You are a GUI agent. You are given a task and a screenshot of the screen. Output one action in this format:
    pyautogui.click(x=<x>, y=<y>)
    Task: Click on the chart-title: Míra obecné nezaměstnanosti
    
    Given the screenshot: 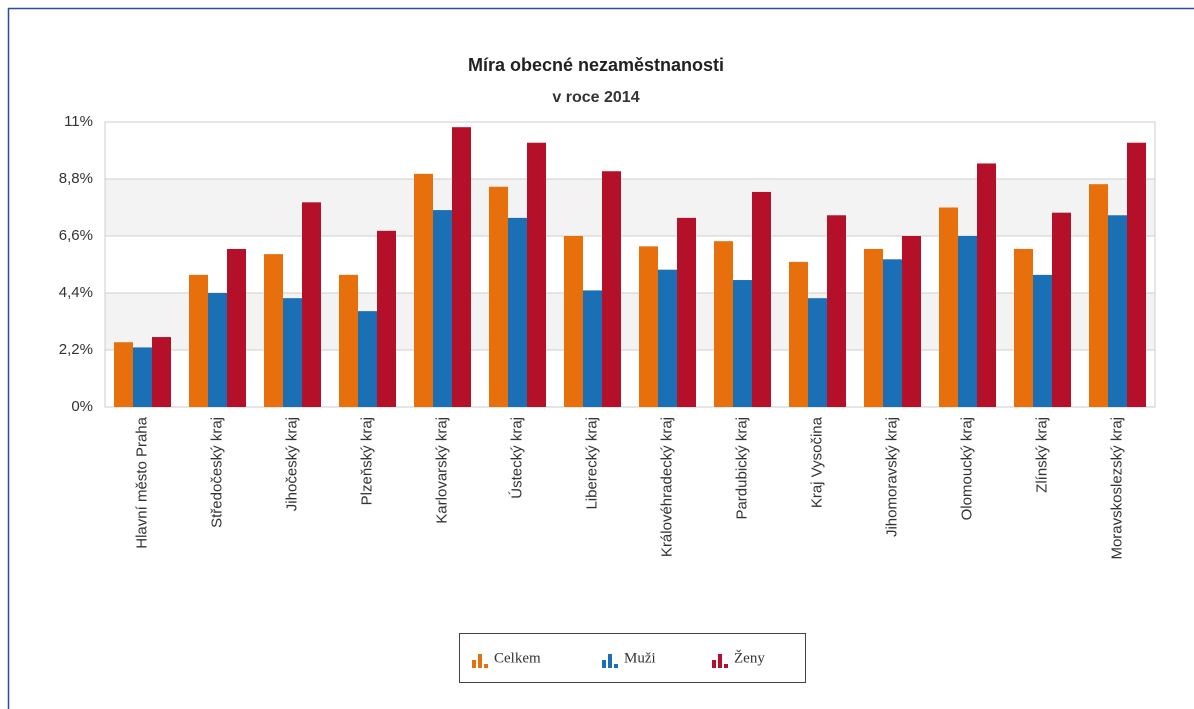 What is the action you would take?
    pyautogui.click(x=596, y=65)
    